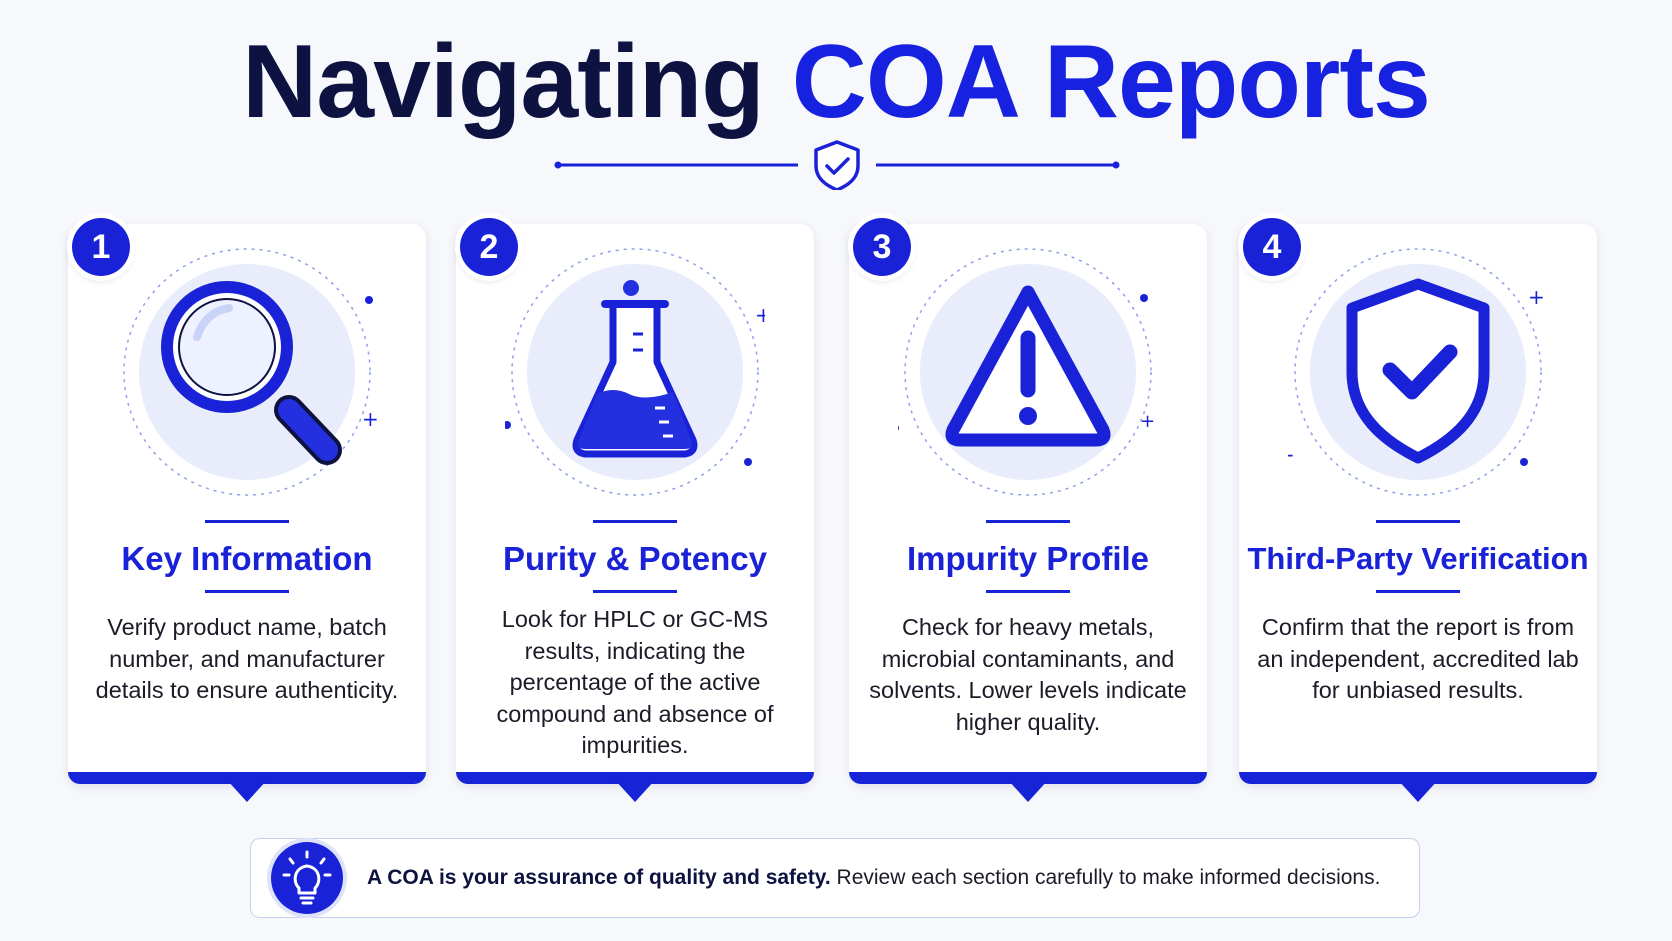  I want to click on lightbulb-icon, so click(307, 877).